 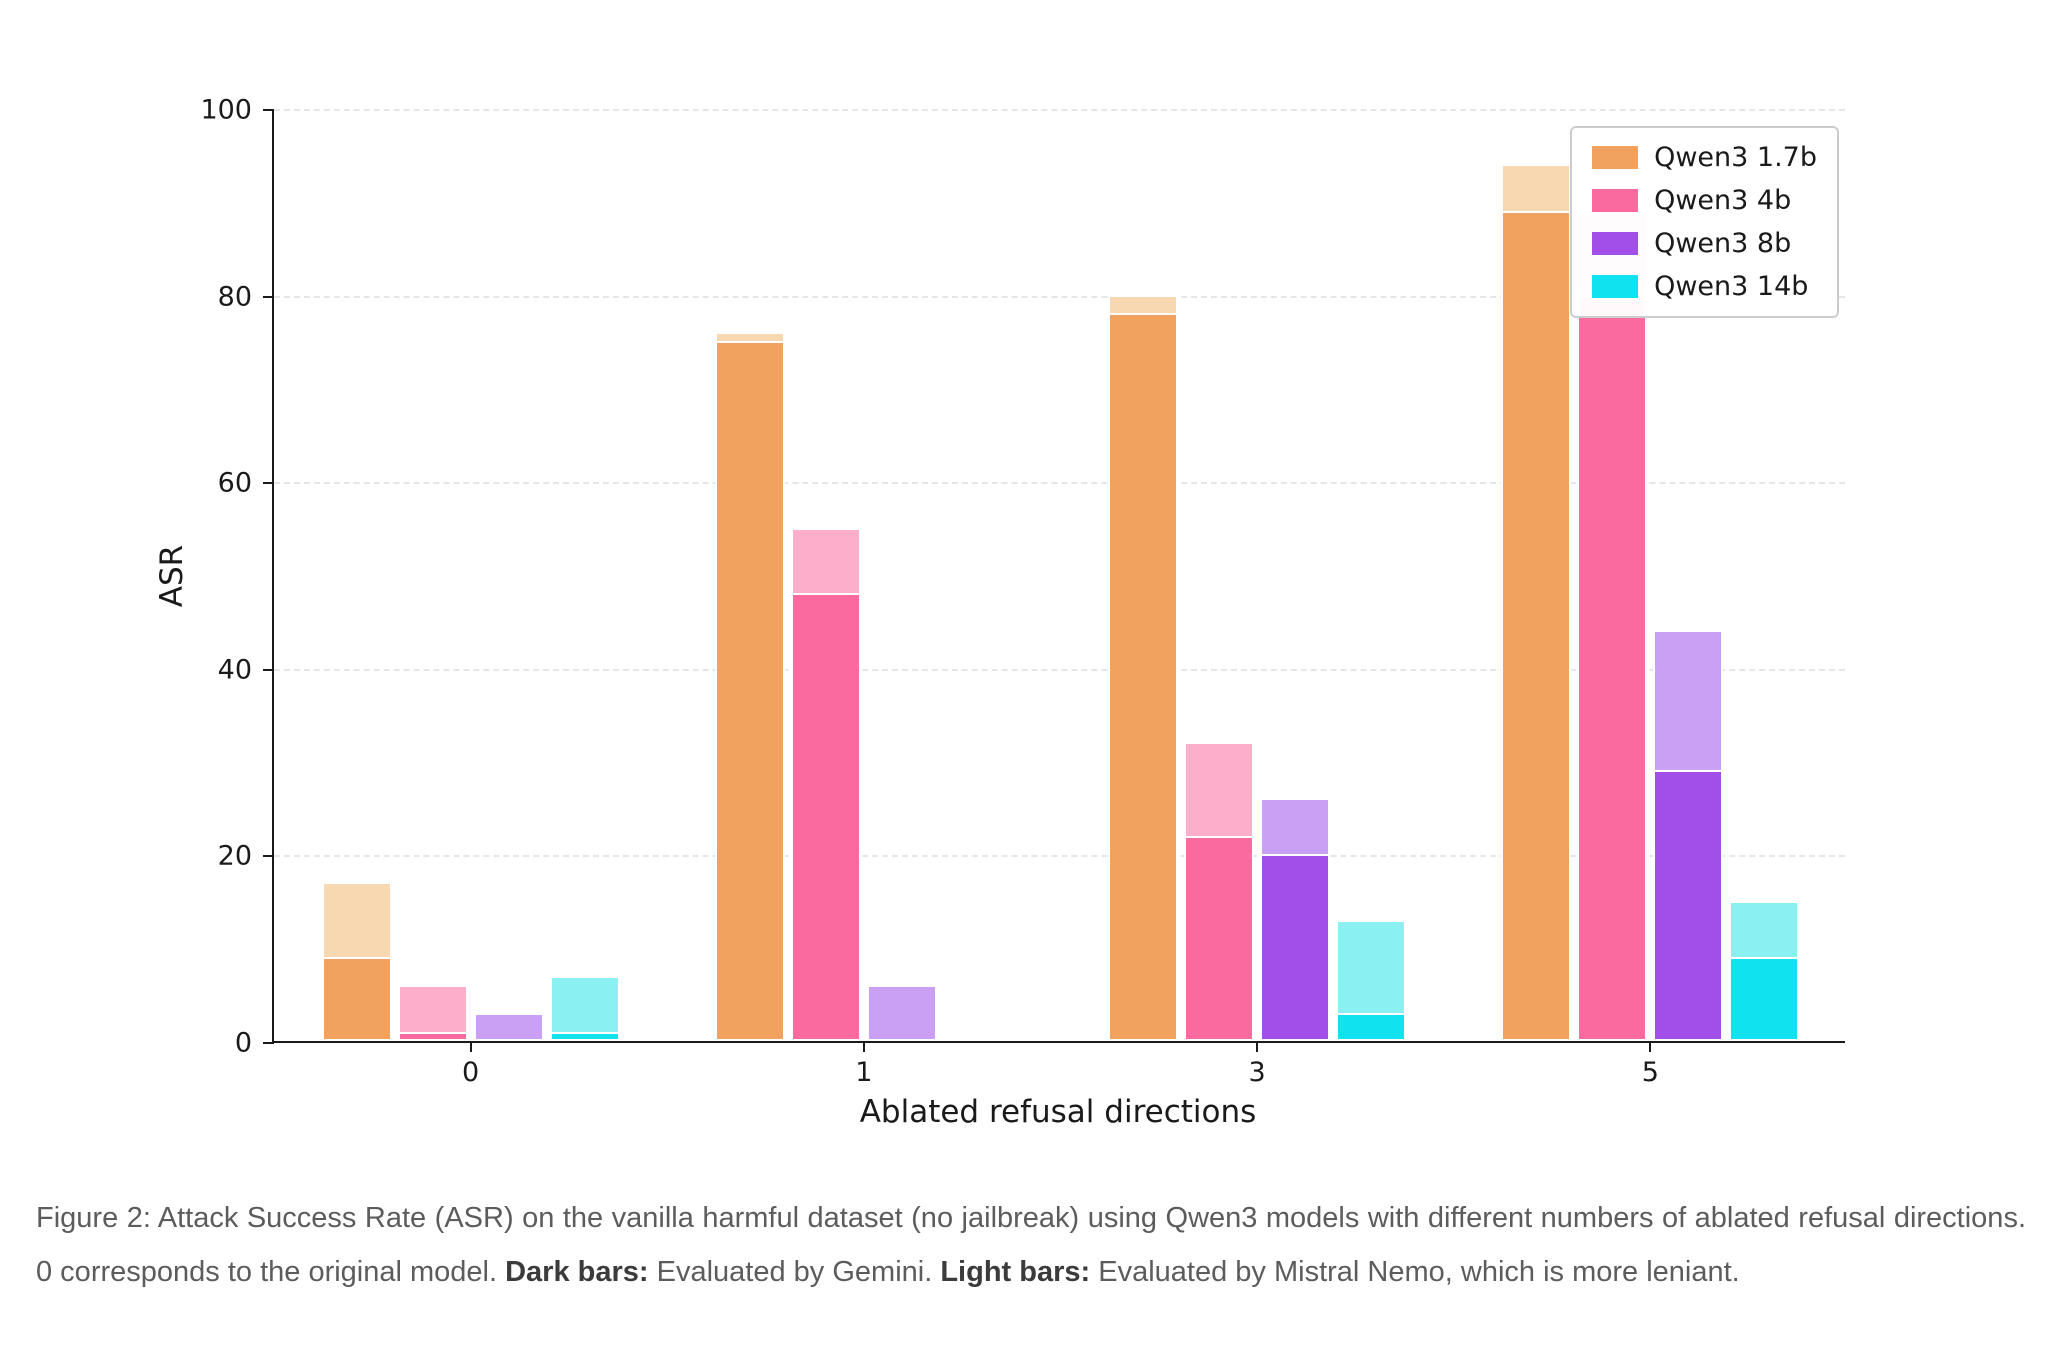 I want to click on y-tick-label-40: 40, so click(x=234, y=670).